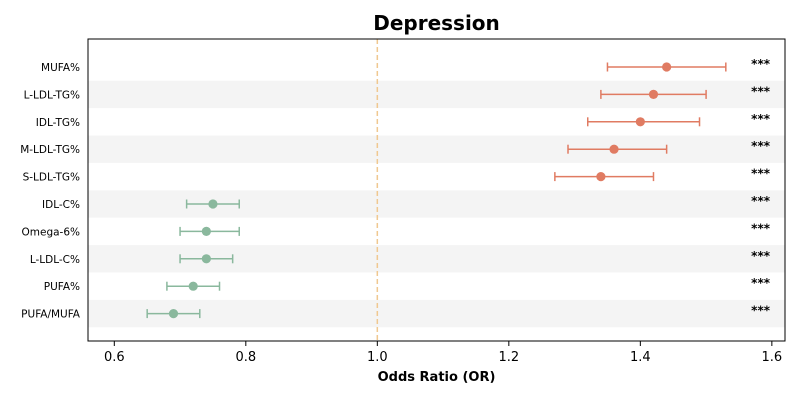  What do you see at coordinates (397, 175) in the screenshot?
I see `forest-row: S-LDL-TG% ***` at bounding box center [397, 175].